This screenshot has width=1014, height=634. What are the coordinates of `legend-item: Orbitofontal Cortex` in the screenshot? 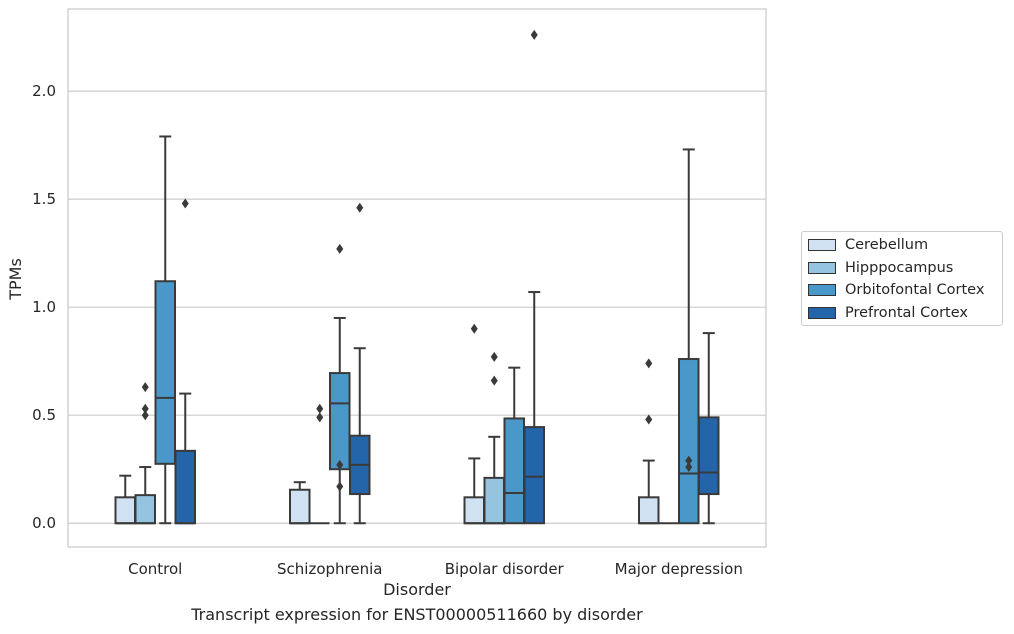 It's located at (896, 290).